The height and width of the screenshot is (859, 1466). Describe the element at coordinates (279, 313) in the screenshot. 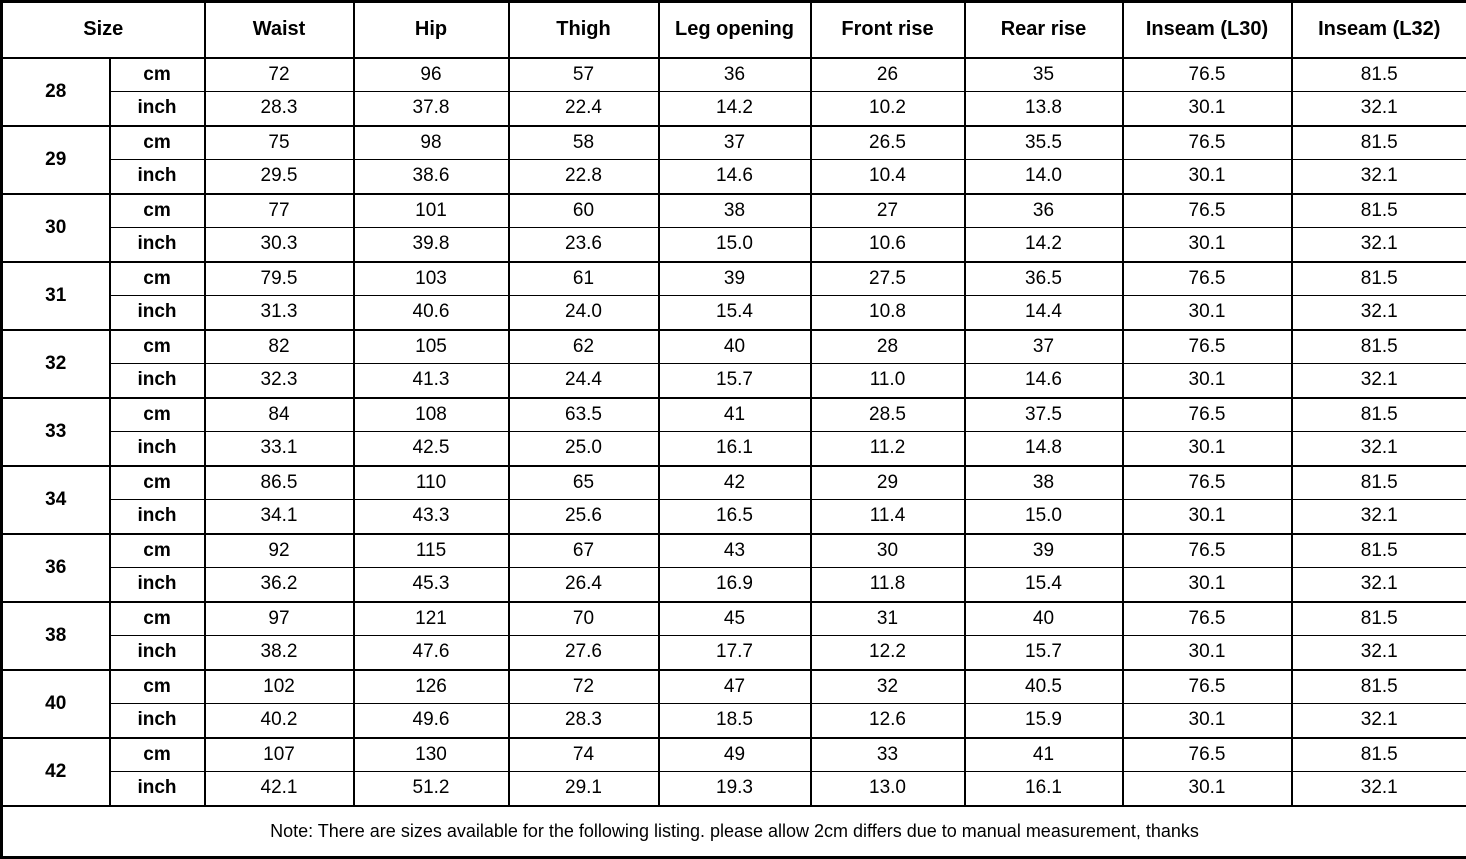

I see `value-cell: 31.3` at that location.